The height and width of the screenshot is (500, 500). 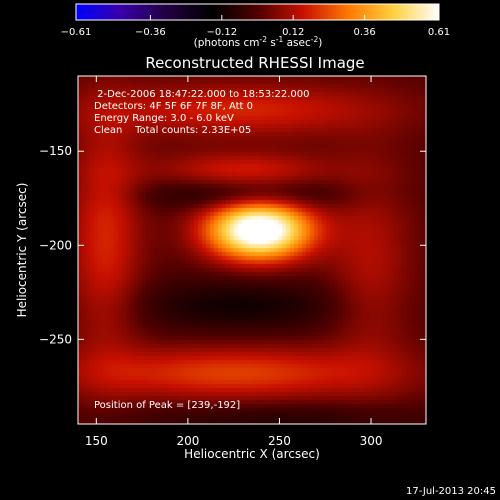 What do you see at coordinates (254, 63) in the screenshot?
I see `chart-title: Reconstructed RHESSI Image` at bounding box center [254, 63].